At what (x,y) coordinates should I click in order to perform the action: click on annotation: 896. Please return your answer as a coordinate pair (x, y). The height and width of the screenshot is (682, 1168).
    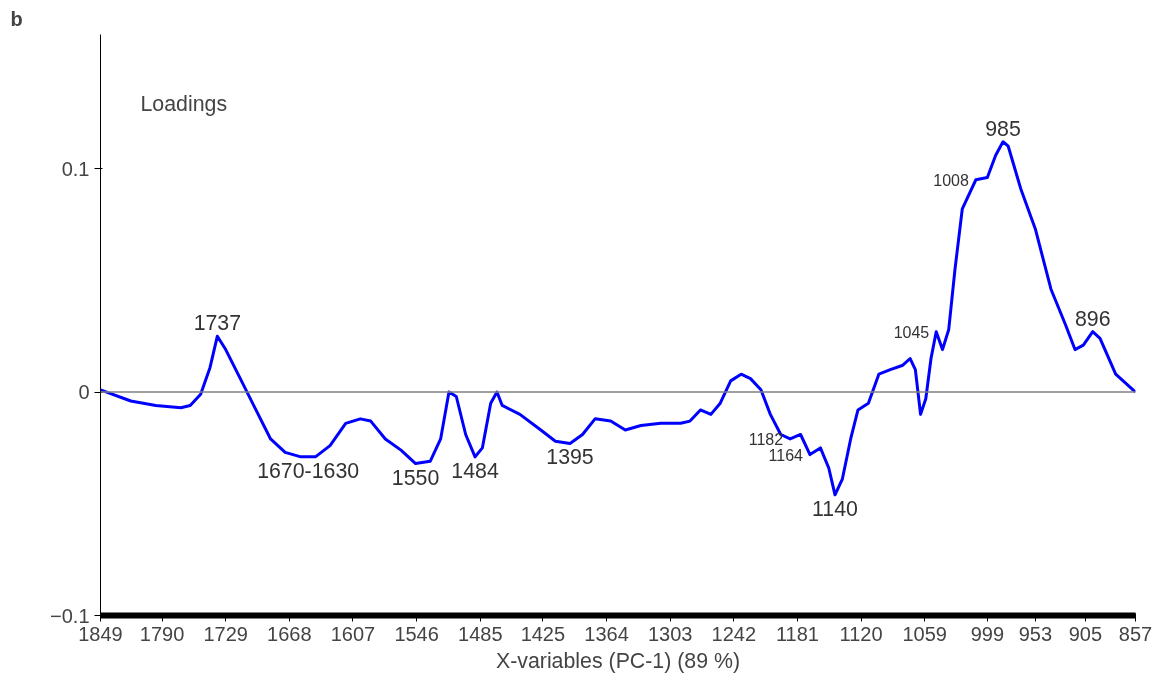
    Looking at the image, I should click on (1092, 318).